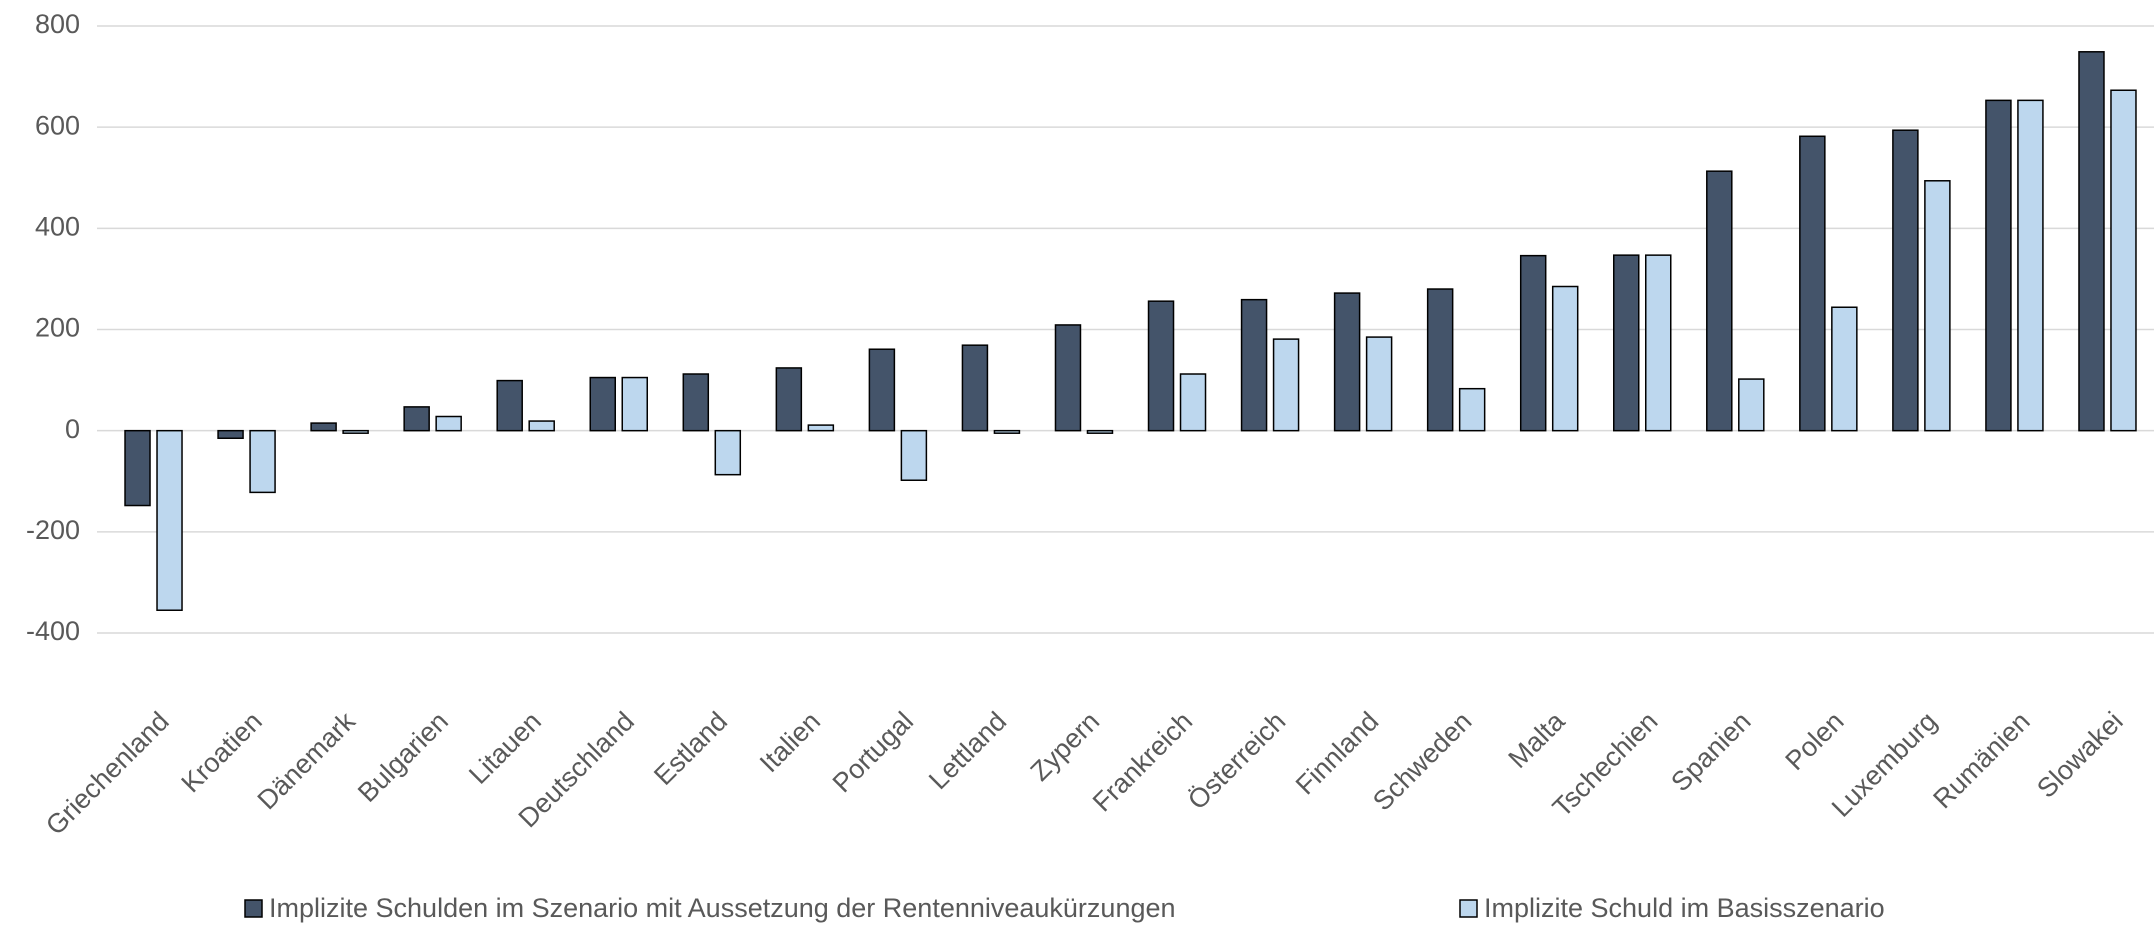  I want to click on x-tick-label: Griechenland, so click(107, 773).